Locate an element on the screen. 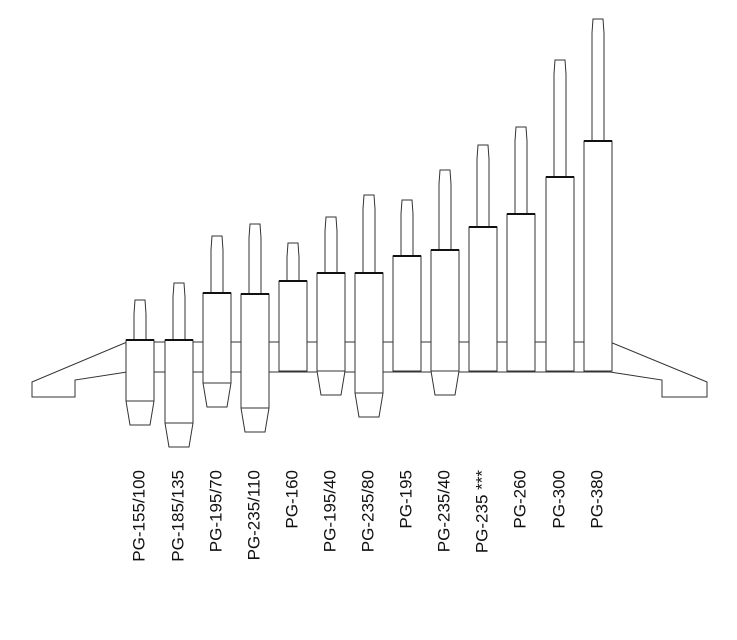 The image size is (737, 640). model-label: PG-160 is located at coordinates (291, 499).